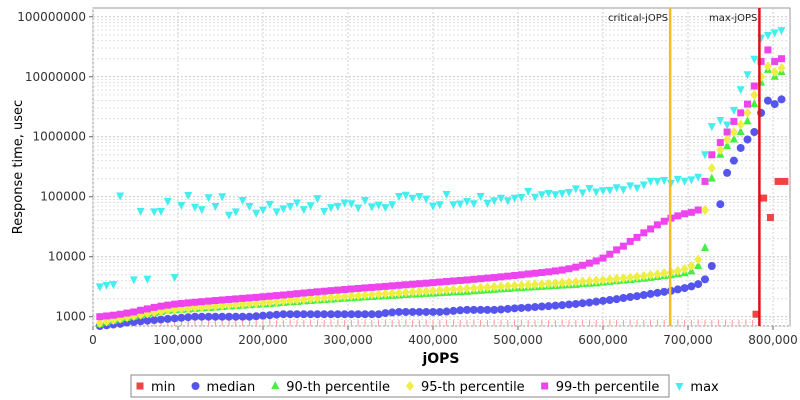  I want to click on legend-label-90-th-percentile: 90-th percentile, so click(338, 387).